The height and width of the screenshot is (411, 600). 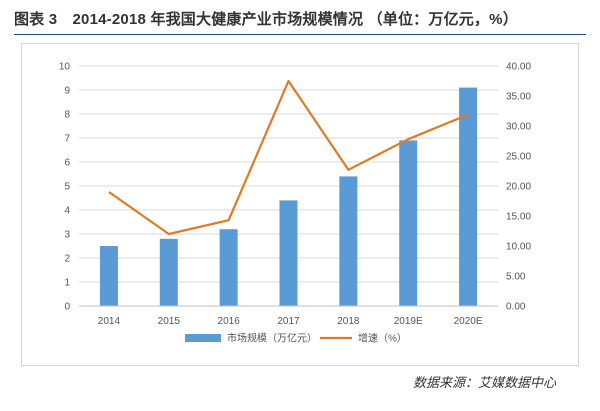 I want to click on y-tick-label: 7, so click(x=67, y=139).